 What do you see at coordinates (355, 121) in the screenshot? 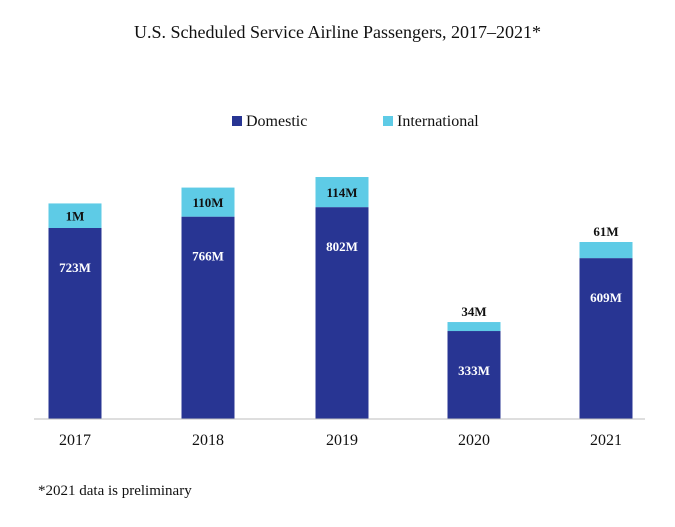
I see `legend: Domestic International` at bounding box center [355, 121].